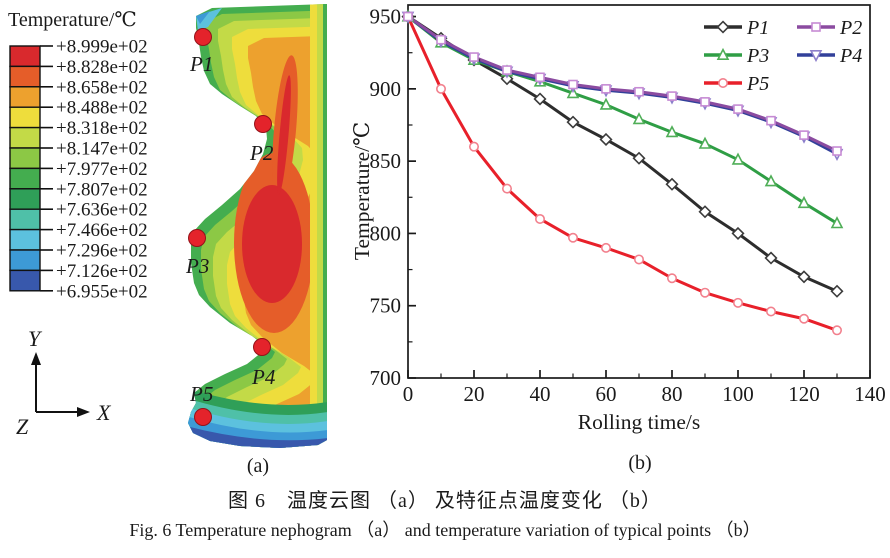 Image resolution: width=890 pixels, height=558 pixels. What do you see at coordinates (72, 20) in the screenshot?
I see `colorbar-title: Temperature/℃` at bounding box center [72, 20].